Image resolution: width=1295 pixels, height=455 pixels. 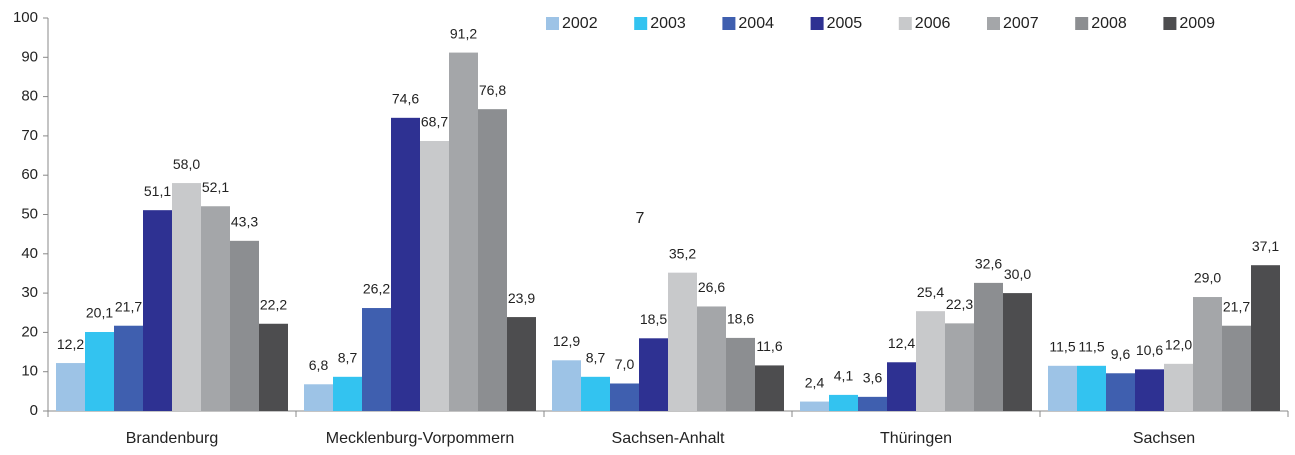 What do you see at coordinates (29, 174) in the screenshot?
I see `y-tick-label: 60` at bounding box center [29, 174].